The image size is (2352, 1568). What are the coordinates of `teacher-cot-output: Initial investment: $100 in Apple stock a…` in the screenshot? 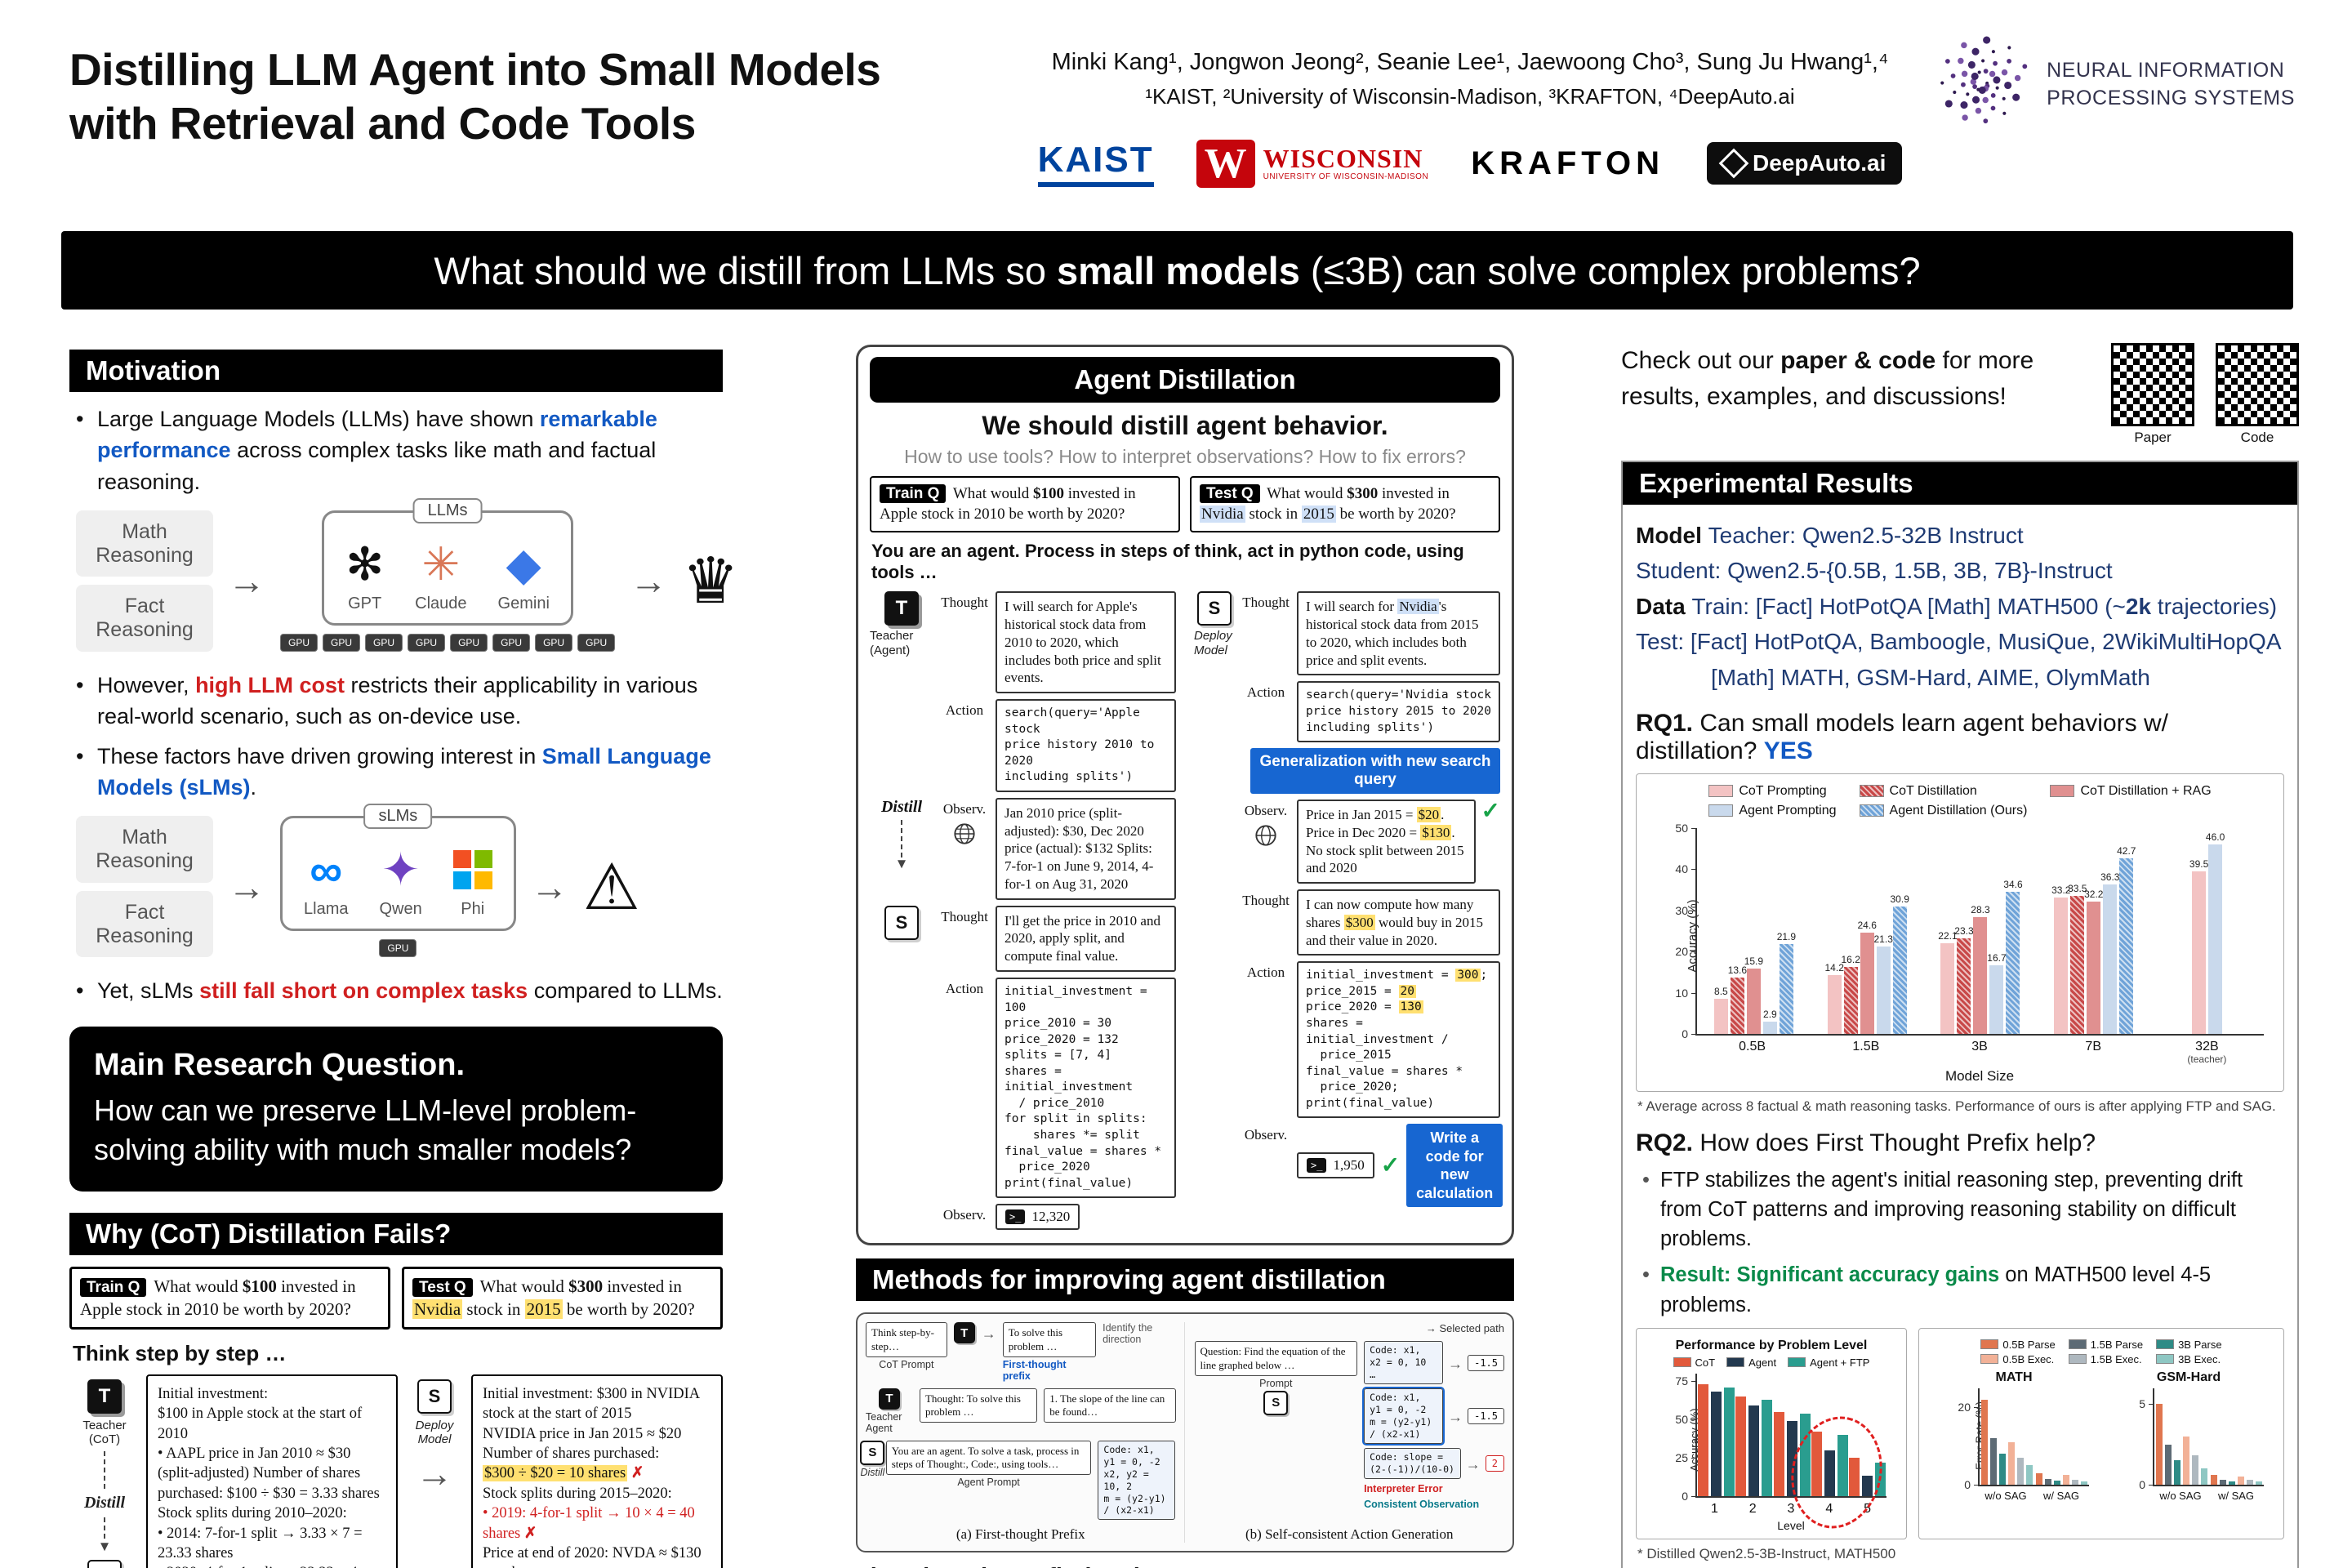 It's located at (272, 1471).